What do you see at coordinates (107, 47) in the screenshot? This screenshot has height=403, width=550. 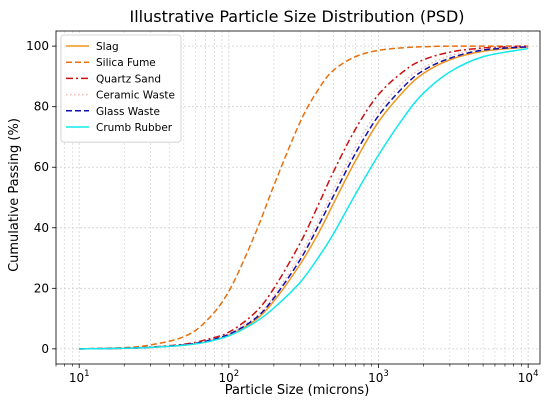 I see `legend-label: Slag` at bounding box center [107, 47].